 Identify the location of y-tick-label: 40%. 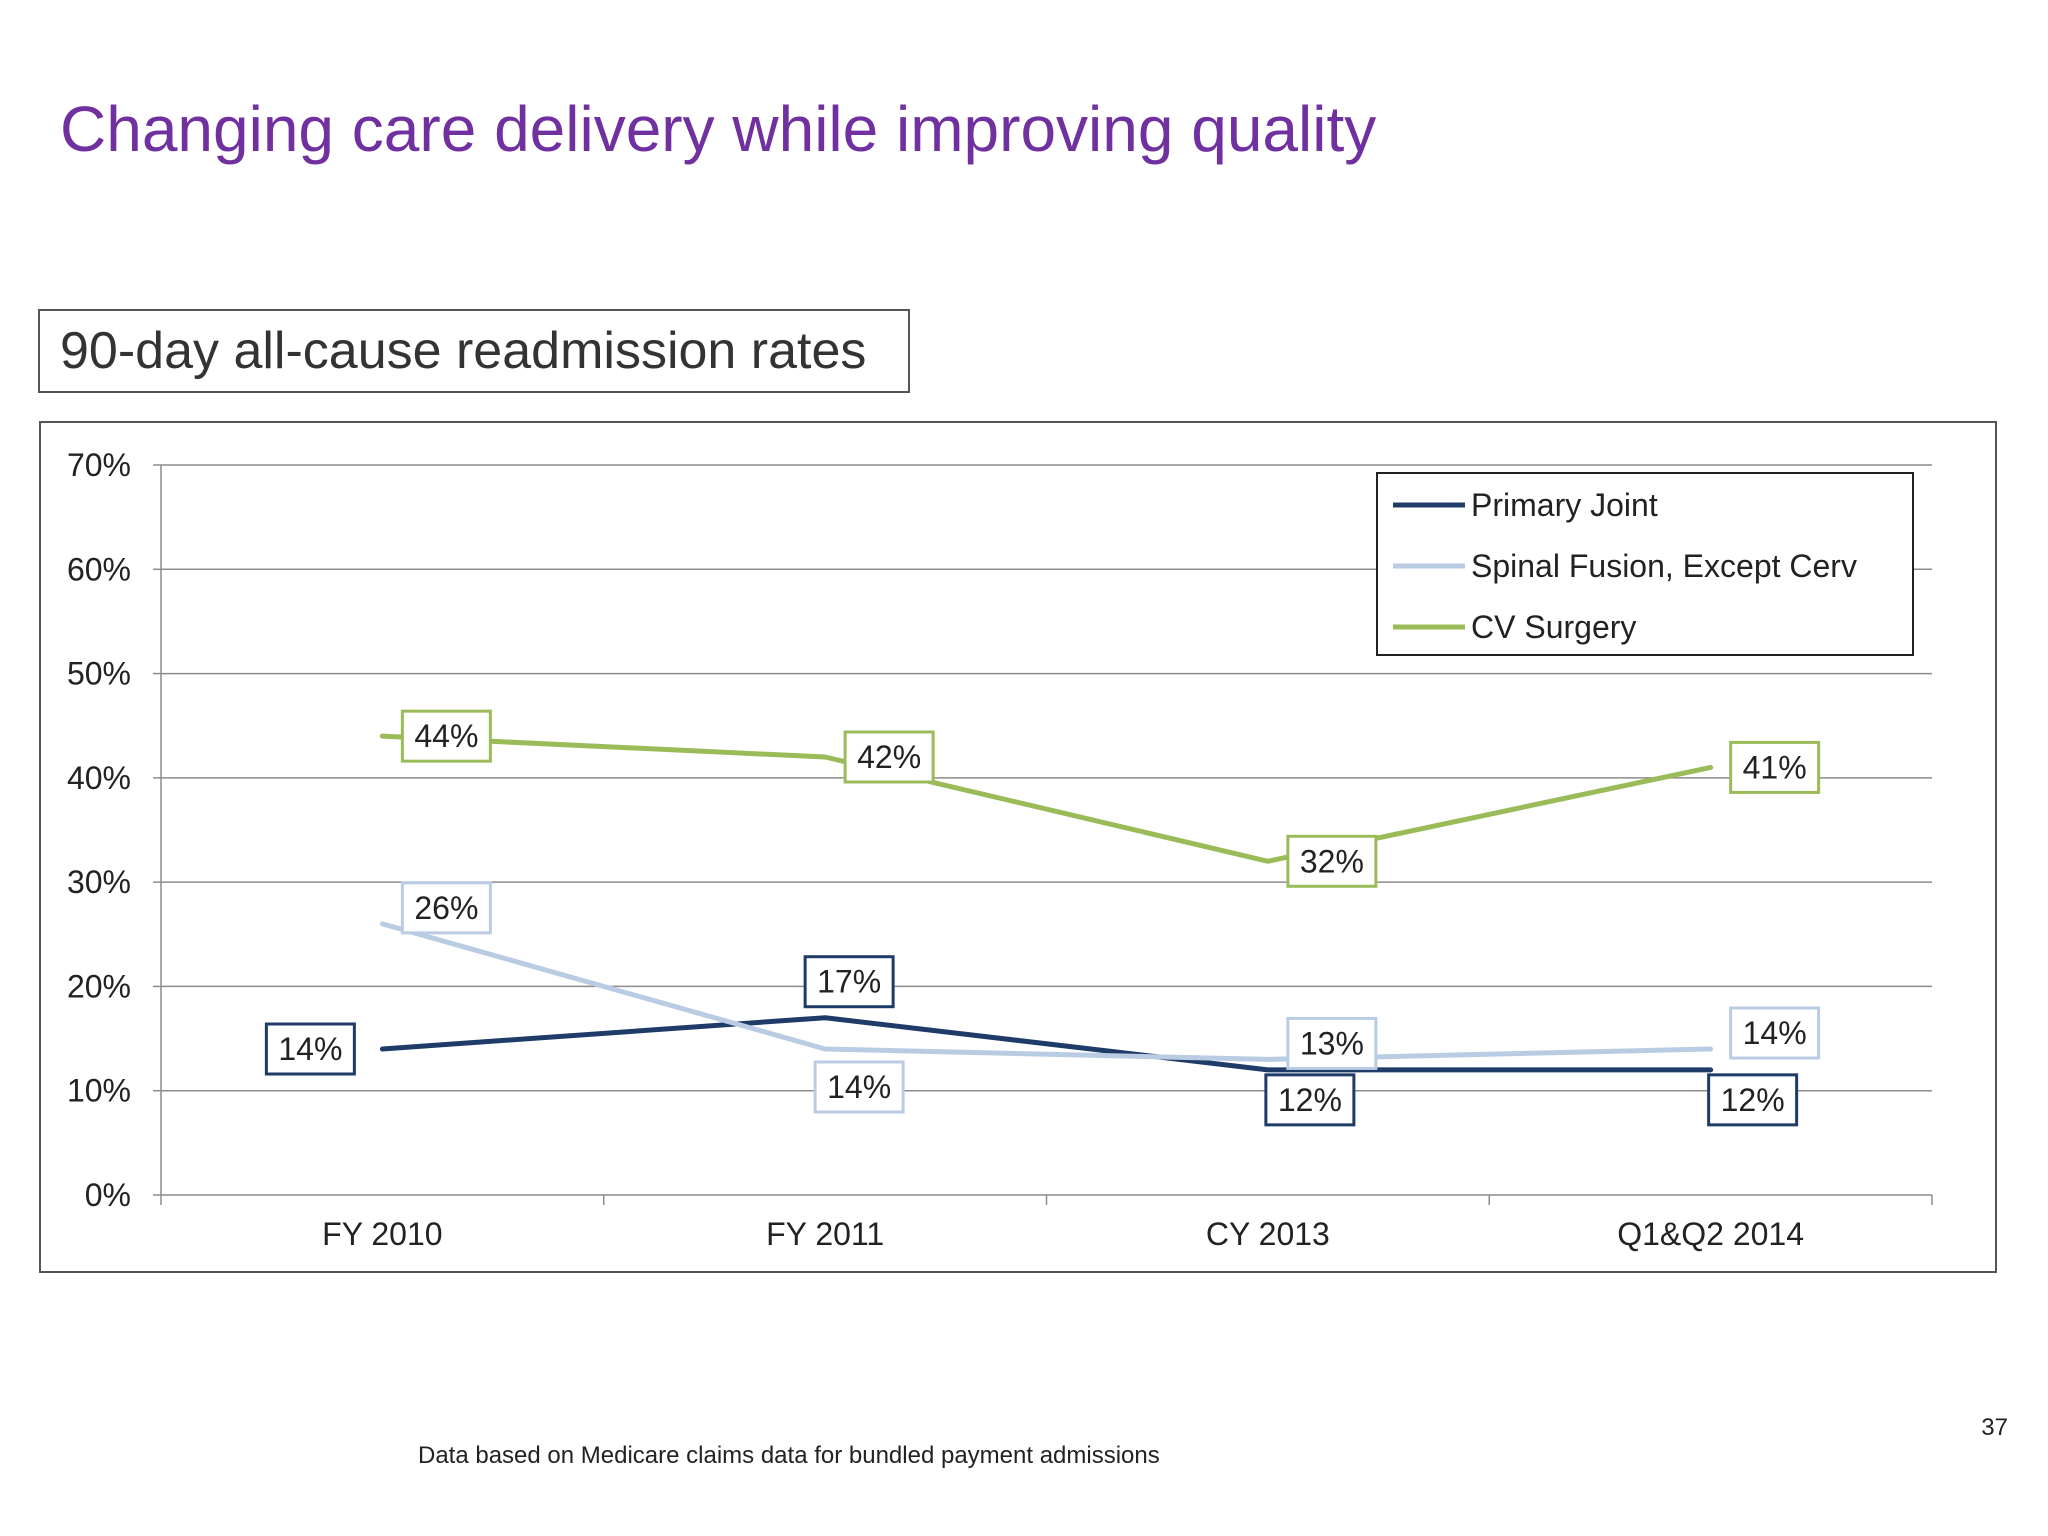
(99, 778).